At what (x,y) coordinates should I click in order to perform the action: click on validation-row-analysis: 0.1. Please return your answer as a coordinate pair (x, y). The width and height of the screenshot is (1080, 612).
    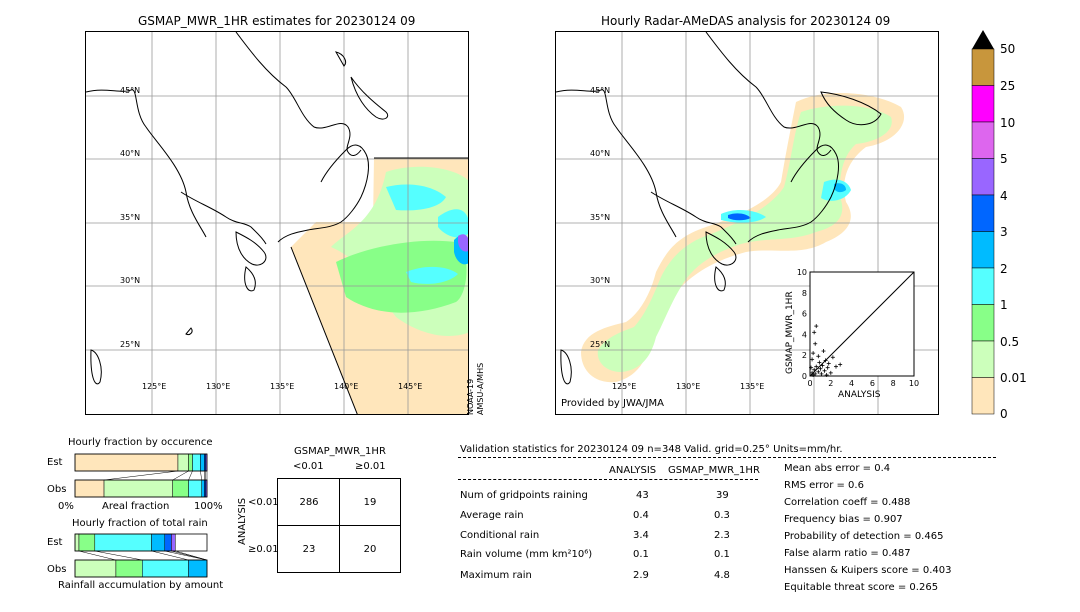
    Looking at the image, I should click on (641, 554).